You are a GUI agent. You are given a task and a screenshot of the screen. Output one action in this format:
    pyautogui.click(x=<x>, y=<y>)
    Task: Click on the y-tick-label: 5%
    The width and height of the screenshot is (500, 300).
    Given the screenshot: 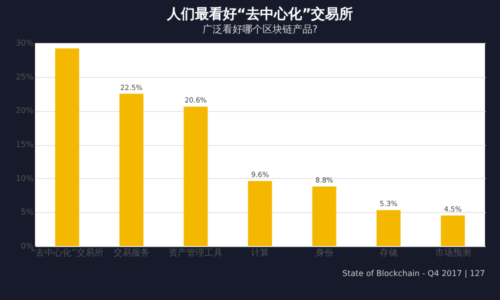 What is the action you would take?
    pyautogui.click(x=27, y=212)
    